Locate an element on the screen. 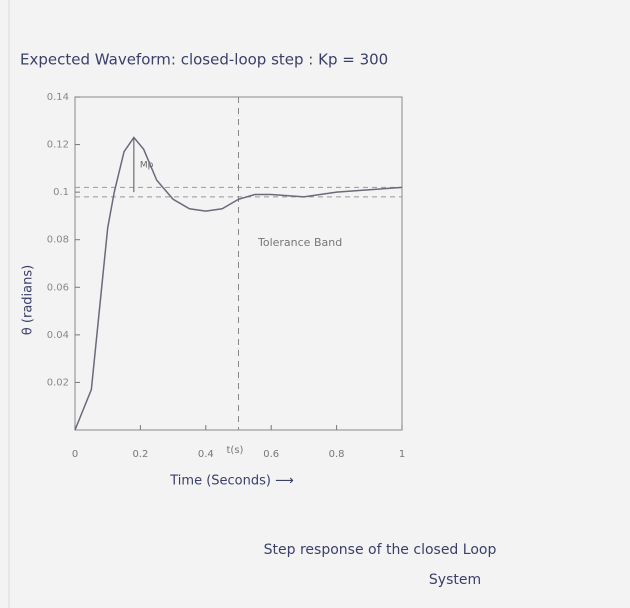 This screenshot has width=630, height=608. y-tick-label: 0.1 is located at coordinates (61, 192).